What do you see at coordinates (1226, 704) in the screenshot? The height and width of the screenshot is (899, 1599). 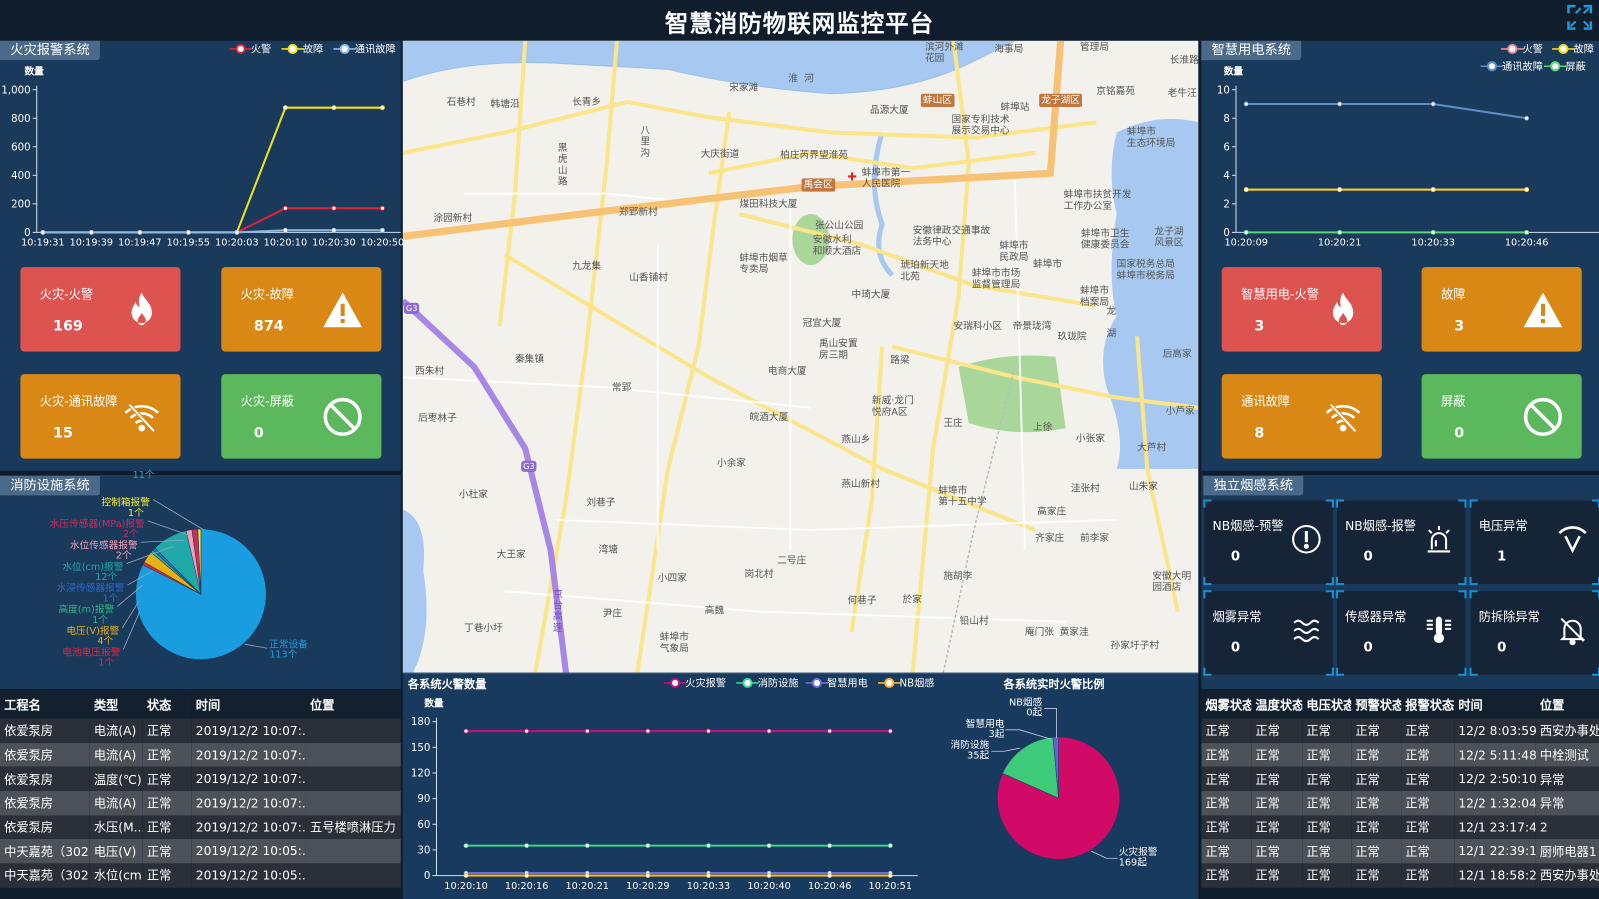 I see `column-header: 烟雾状态` at bounding box center [1226, 704].